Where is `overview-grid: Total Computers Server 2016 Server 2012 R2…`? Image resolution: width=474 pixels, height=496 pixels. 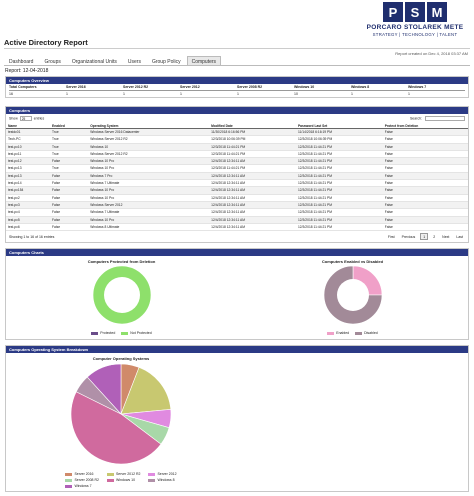
overview-grid: Total Computers Server 2016 Server 2012 R2… is located at coordinates (237, 90).